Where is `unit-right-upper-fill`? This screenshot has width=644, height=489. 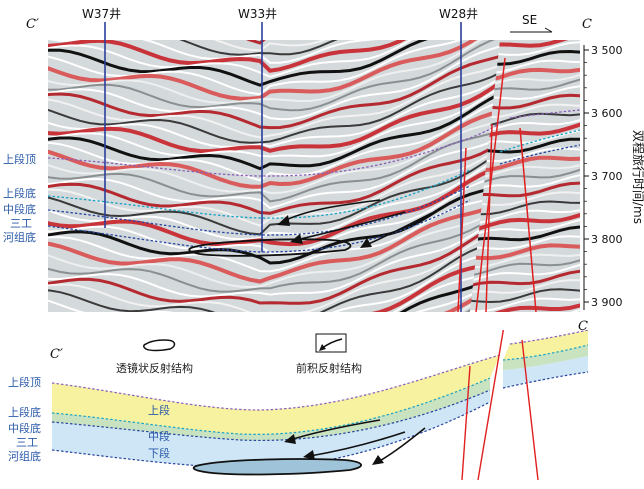
unit-right-upper-fill is located at coordinates (545, 345).